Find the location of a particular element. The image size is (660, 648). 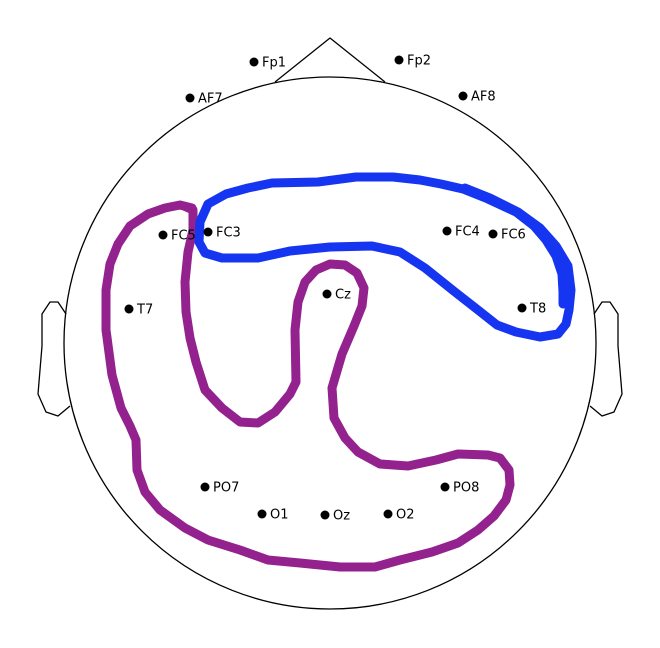

electrode-fp1: Fp1 is located at coordinates (267, 63).